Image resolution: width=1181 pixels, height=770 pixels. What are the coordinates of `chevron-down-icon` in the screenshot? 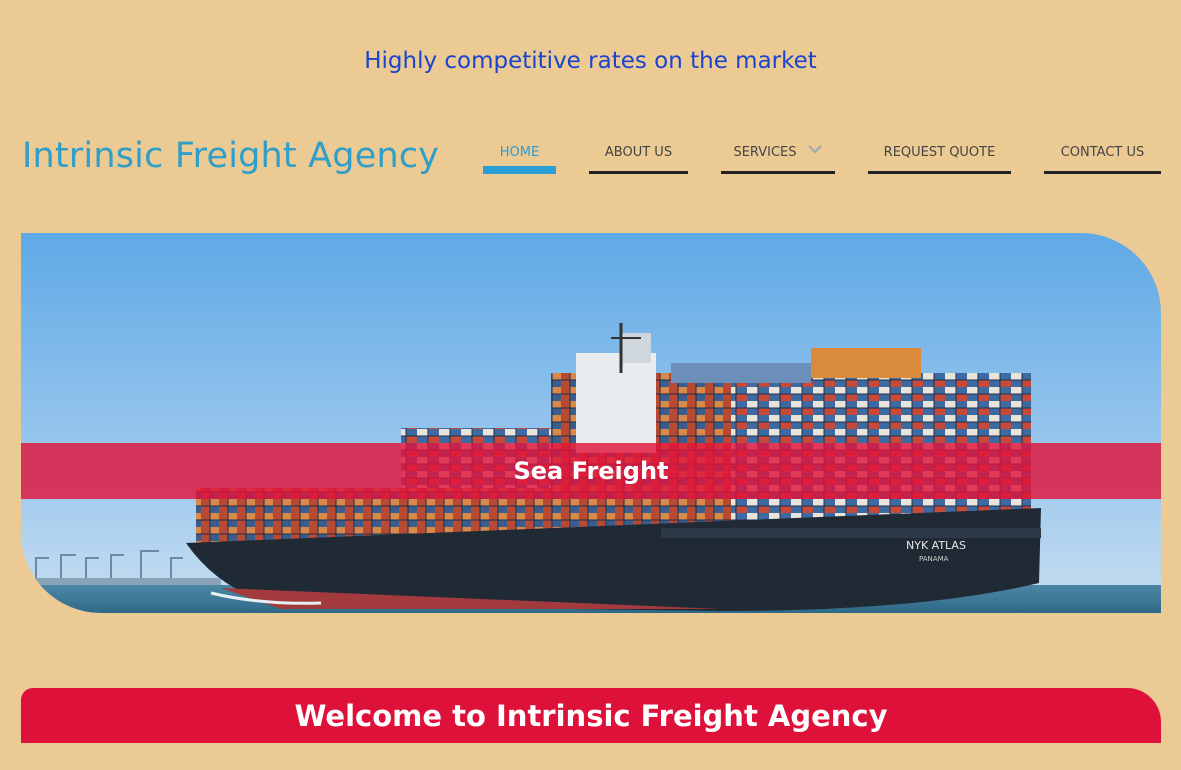 It's located at (815, 151).